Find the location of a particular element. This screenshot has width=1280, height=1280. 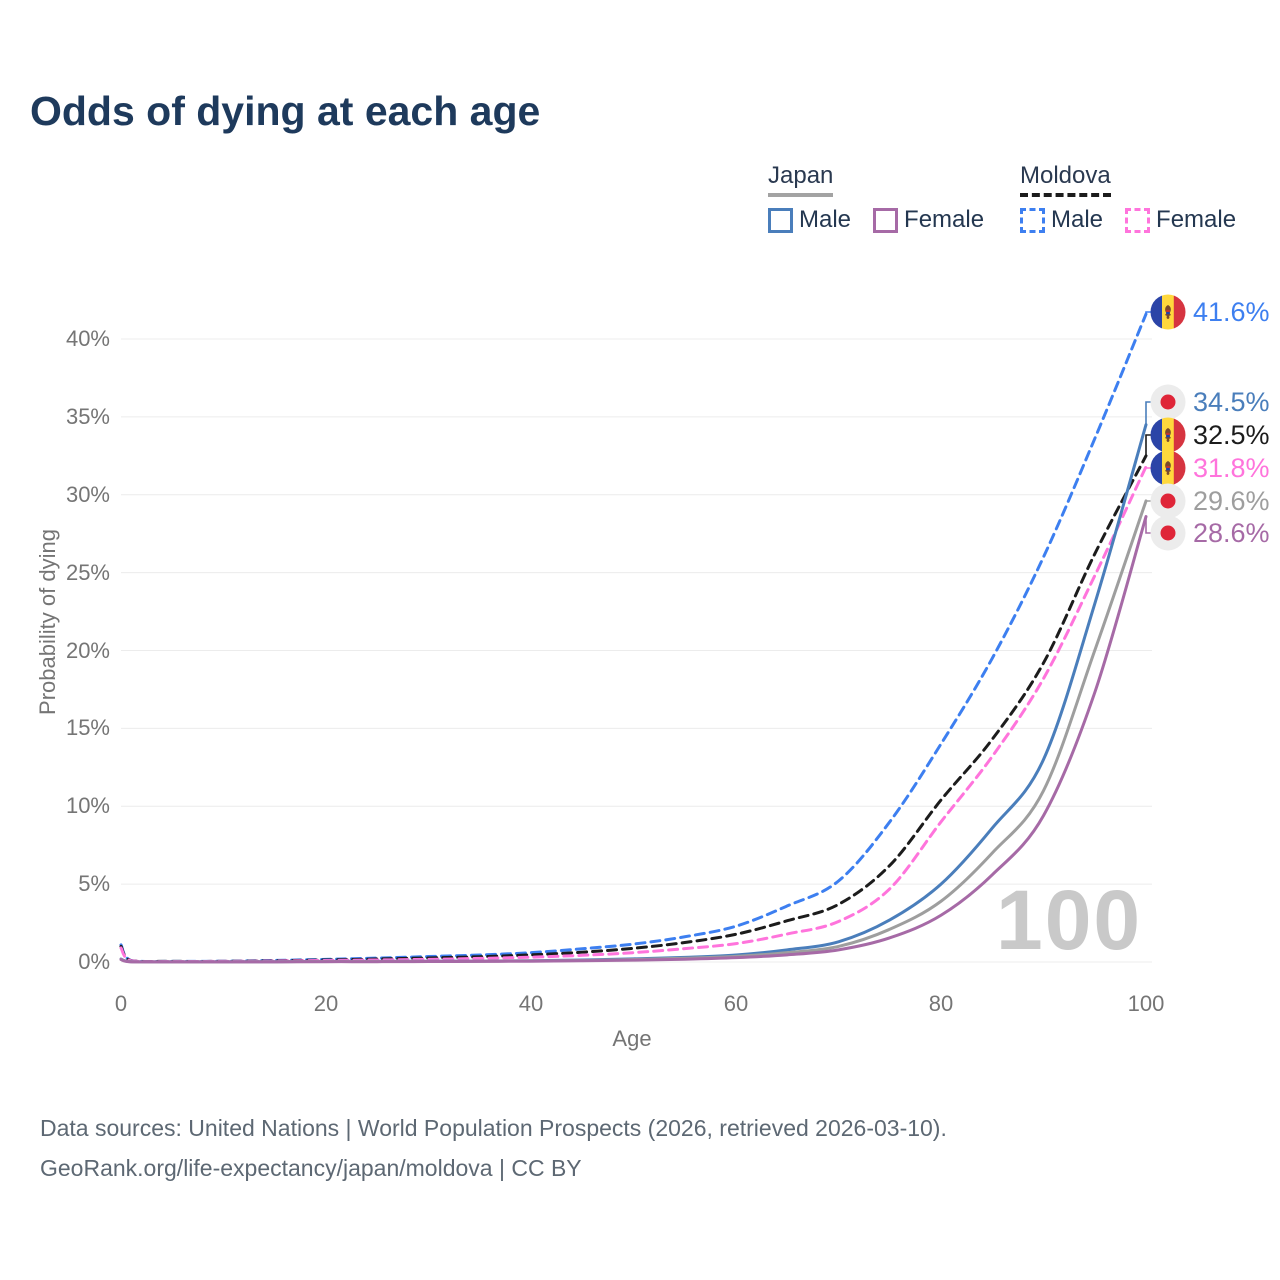

y-tick-label: 15% is located at coordinates (87, 728).